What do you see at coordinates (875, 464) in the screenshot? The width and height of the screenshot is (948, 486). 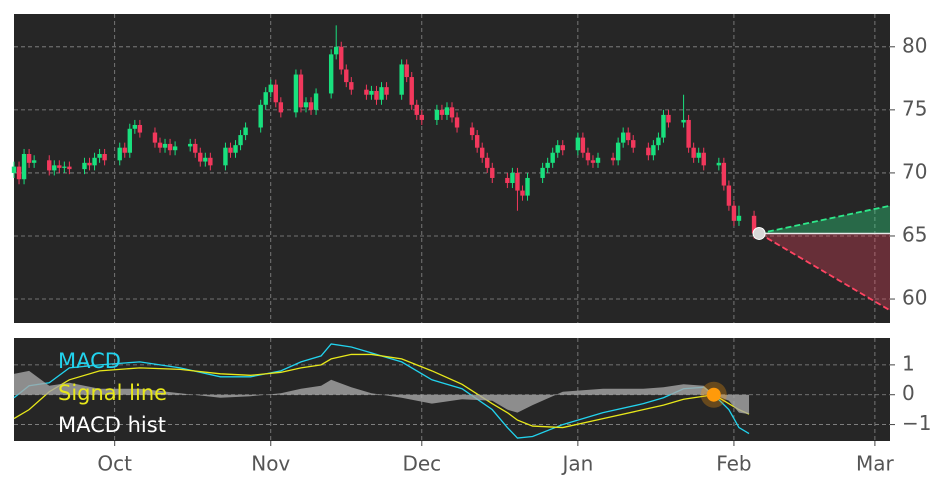 I see `x-tick-label: Mar` at bounding box center [875, 464].